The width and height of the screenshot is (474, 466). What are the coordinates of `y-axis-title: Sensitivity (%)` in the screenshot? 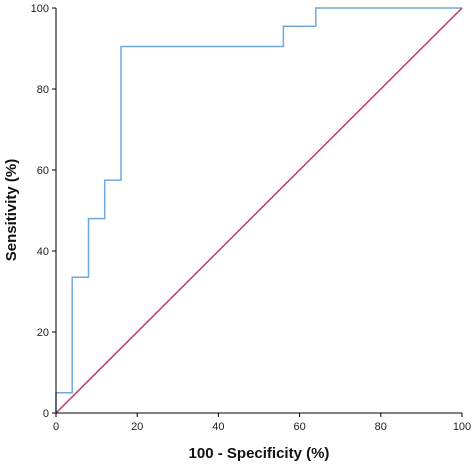 It's located at (11, 210).